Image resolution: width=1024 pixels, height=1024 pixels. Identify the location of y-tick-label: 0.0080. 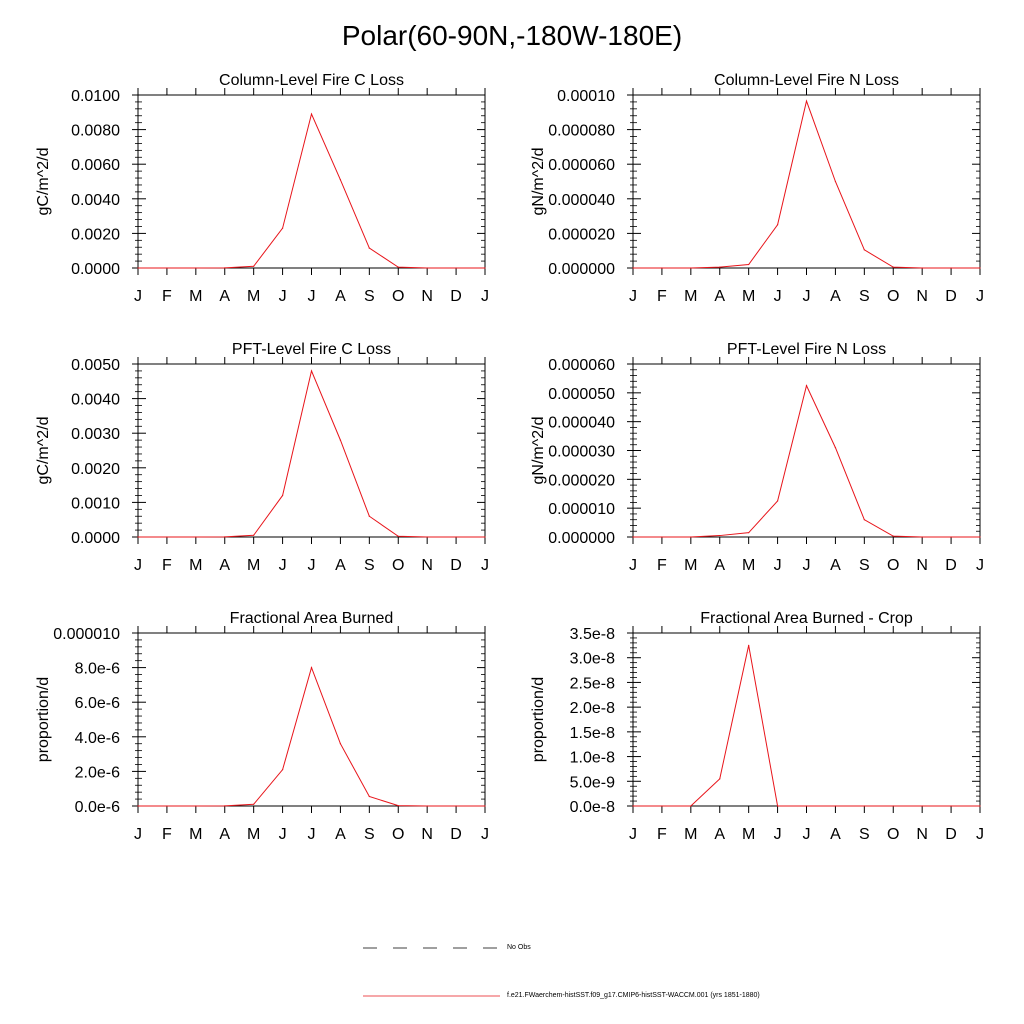
(95, 131).